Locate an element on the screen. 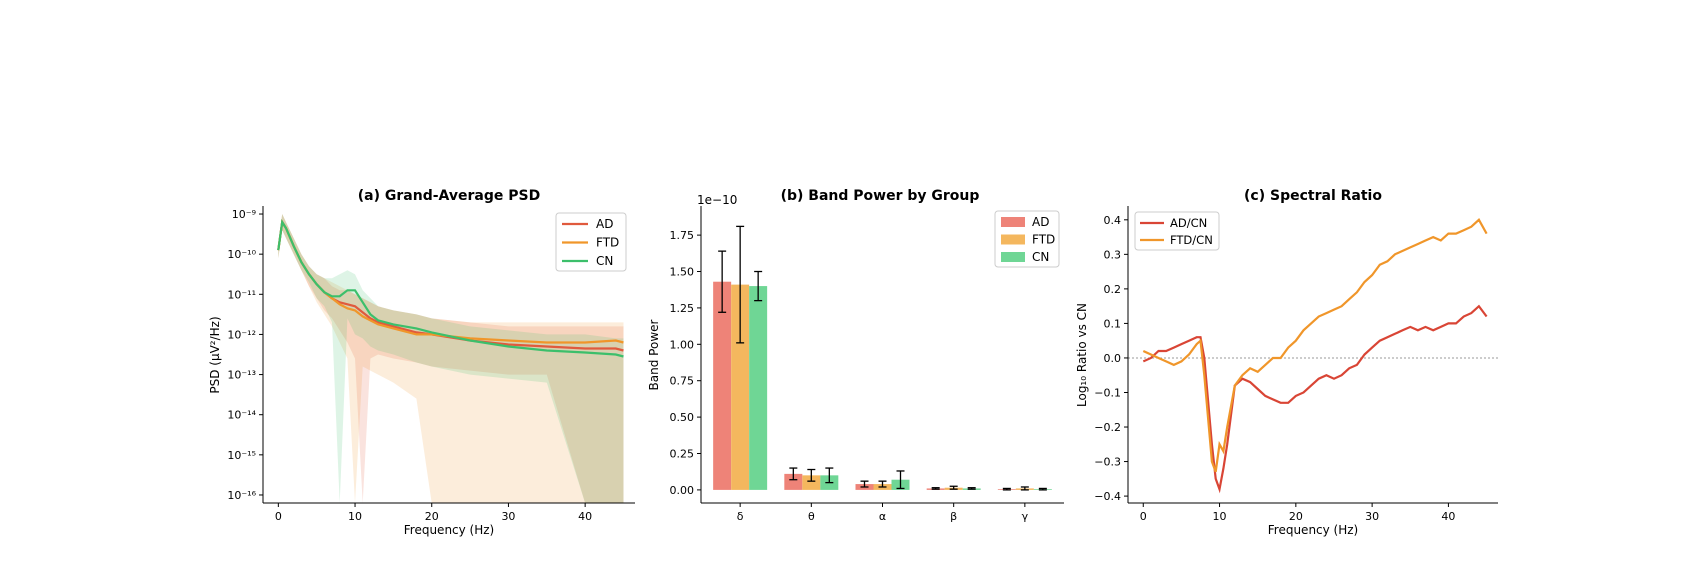 The width and height of the screenshot is (1700, 574). bandpower-ytick-label: 0.00 is located at coordinates (682, 490).